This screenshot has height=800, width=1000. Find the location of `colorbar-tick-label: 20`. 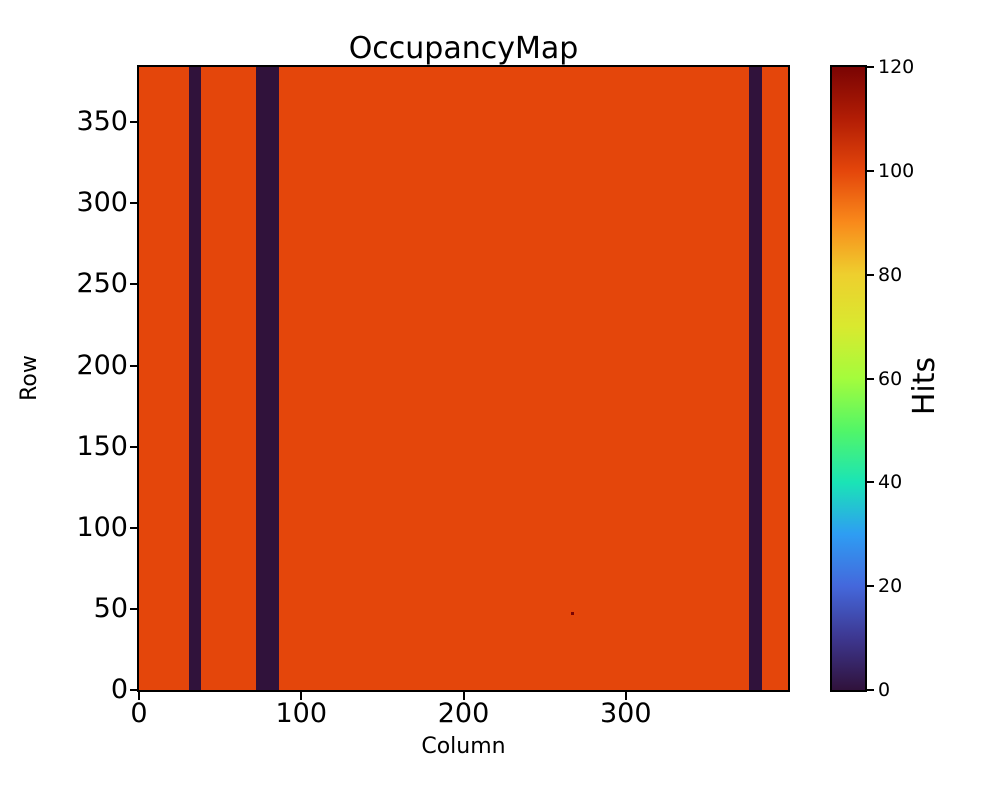

colorbar-tick-label: 20 is located at coordinates (890, 586).